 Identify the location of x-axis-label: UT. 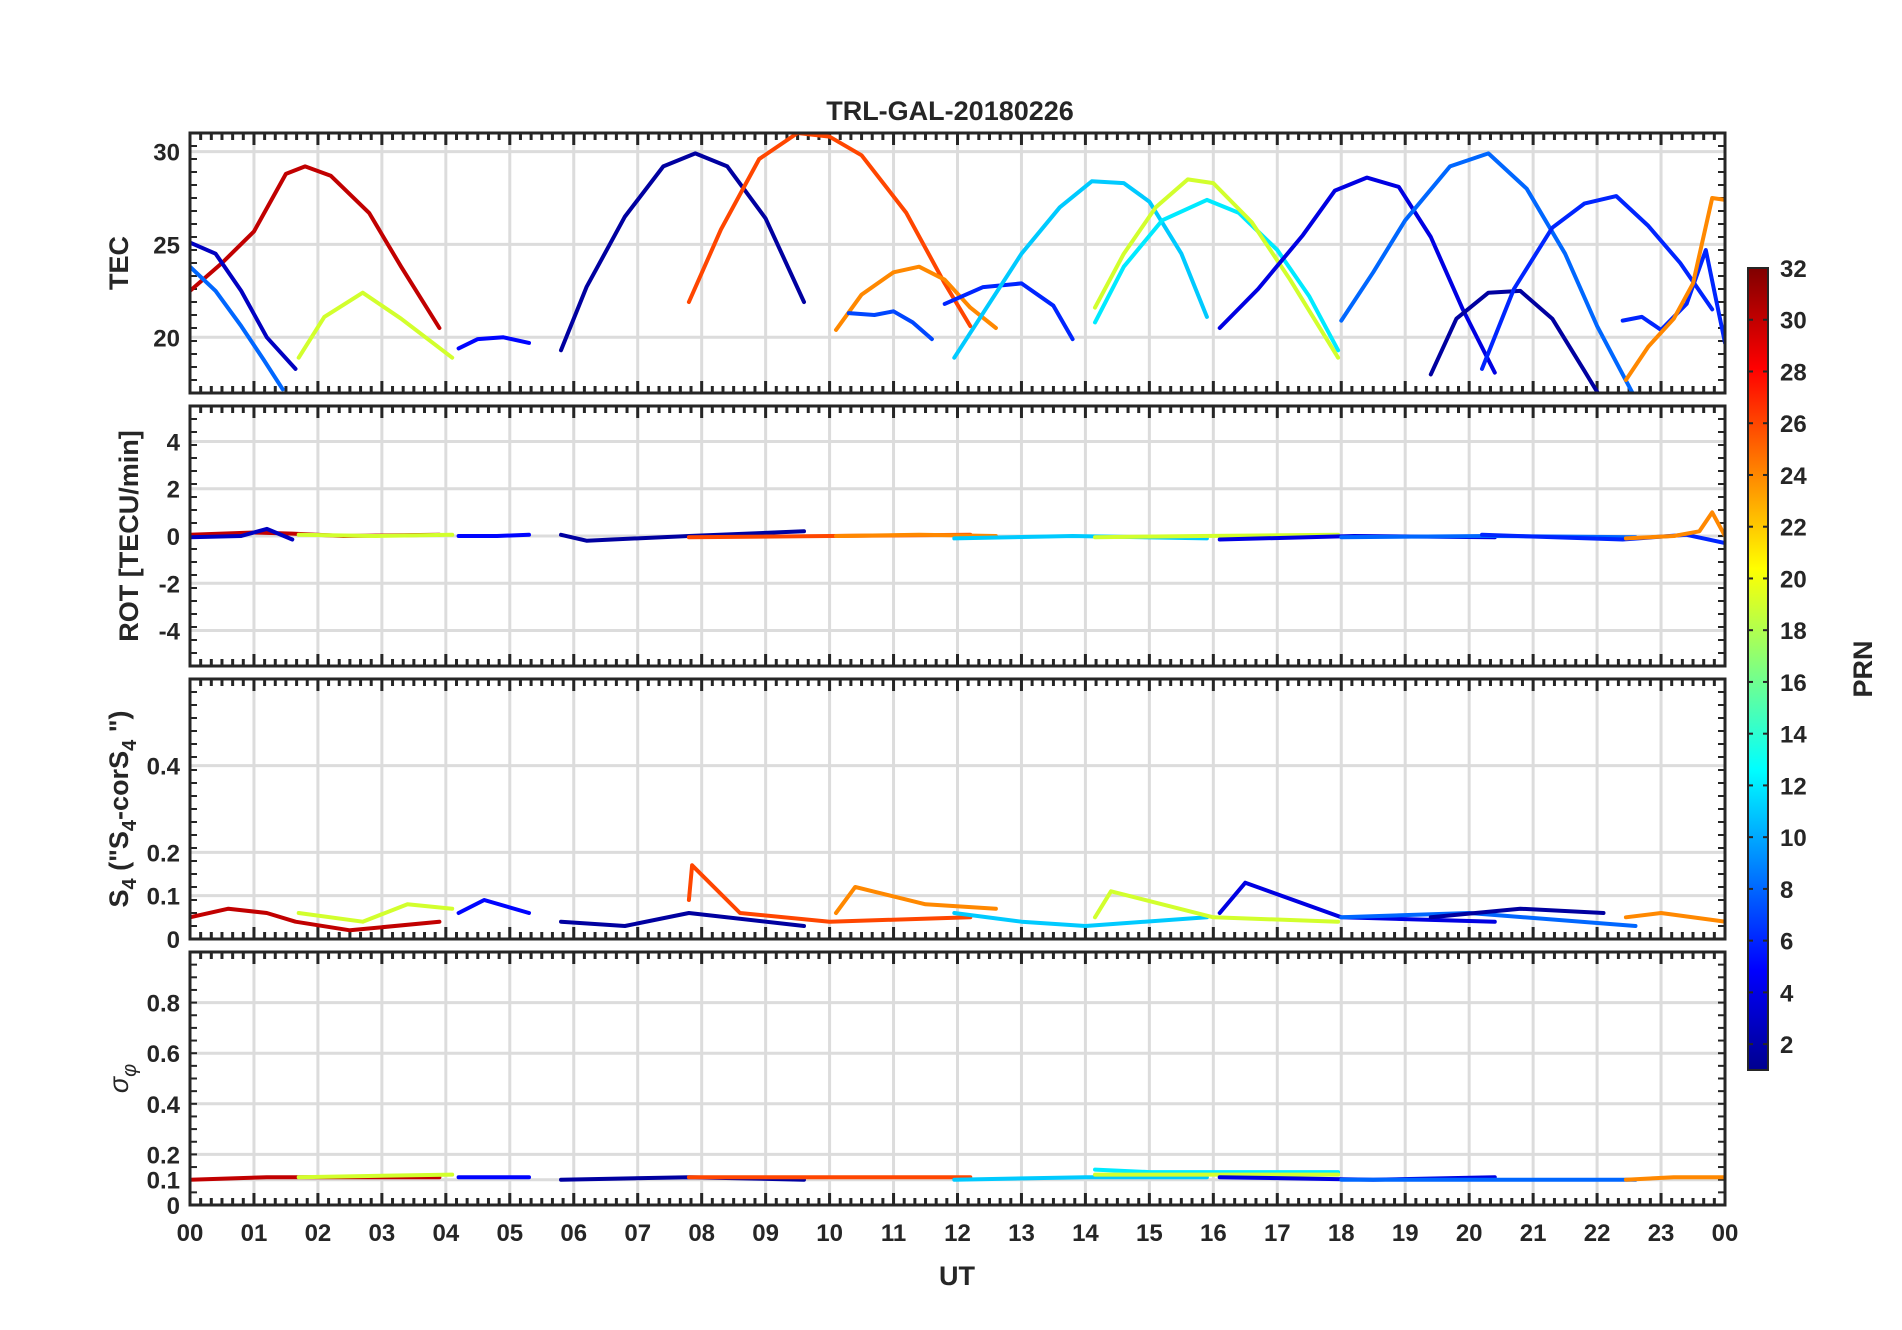
(957, 1276).